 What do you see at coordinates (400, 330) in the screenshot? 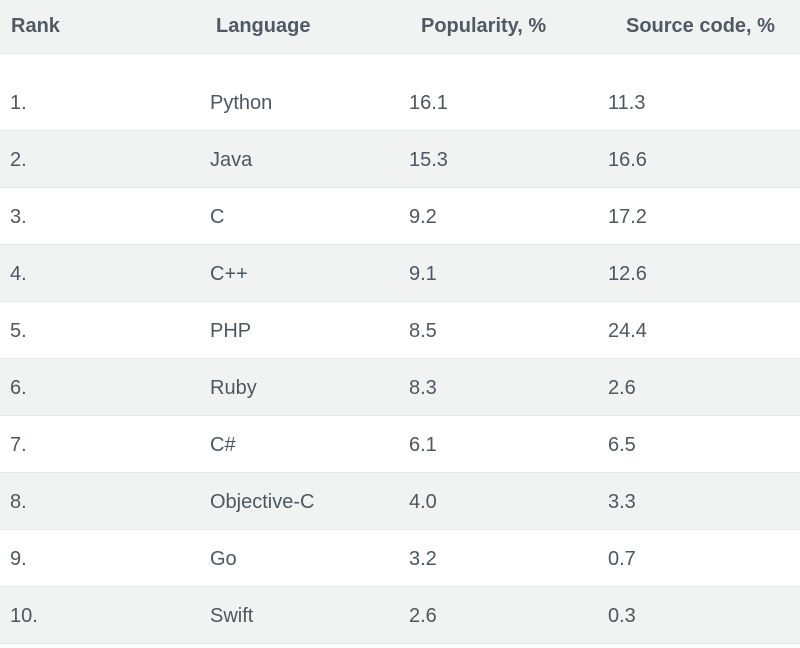
I see `table-row: 5. PHP 8.5 24.4` at bounding box center [400, 330].